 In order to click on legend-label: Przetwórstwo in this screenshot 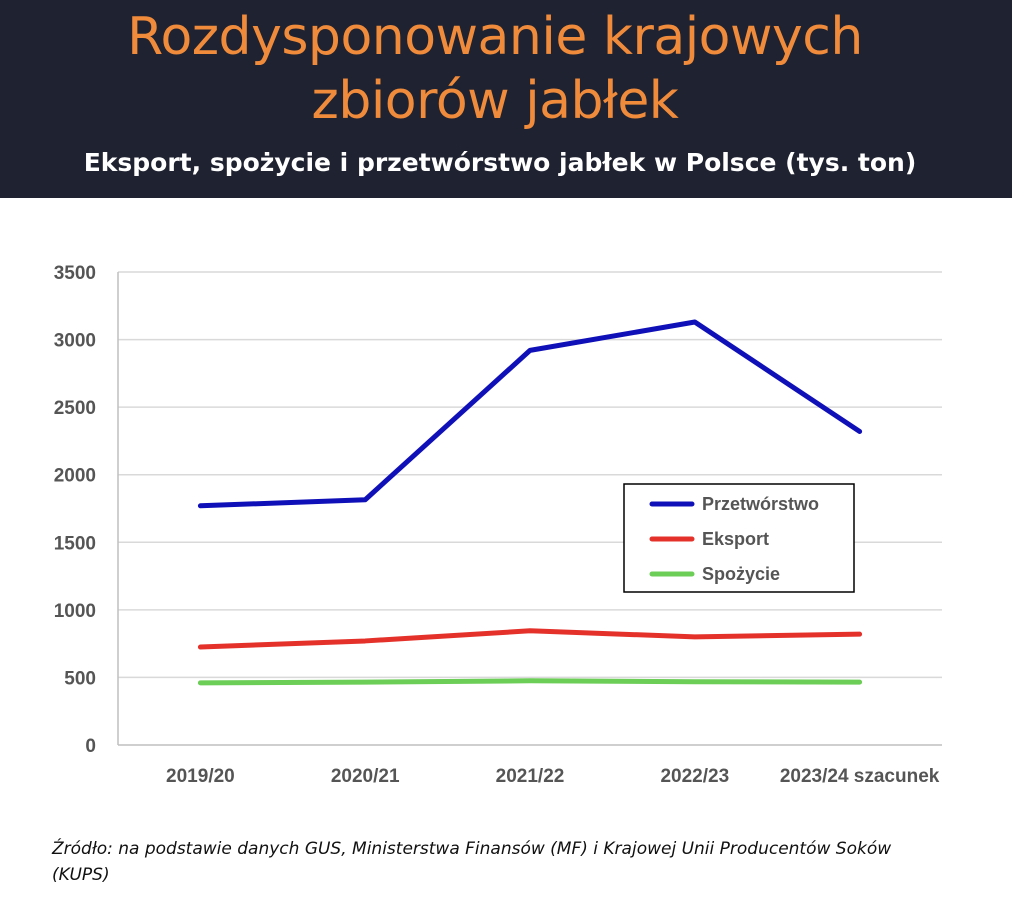, I will do `click(760, 504)`.